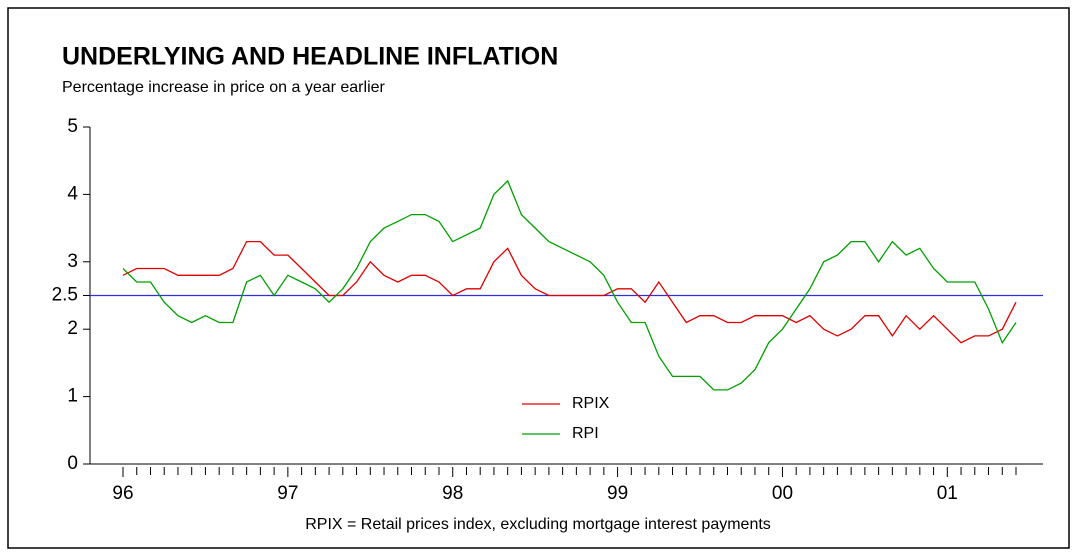 The width and height of the screenshot is (1077, 556). Describe the element at coordinates (122, 493) in the screenshot. I see `x-tick-label: 96` at that location.